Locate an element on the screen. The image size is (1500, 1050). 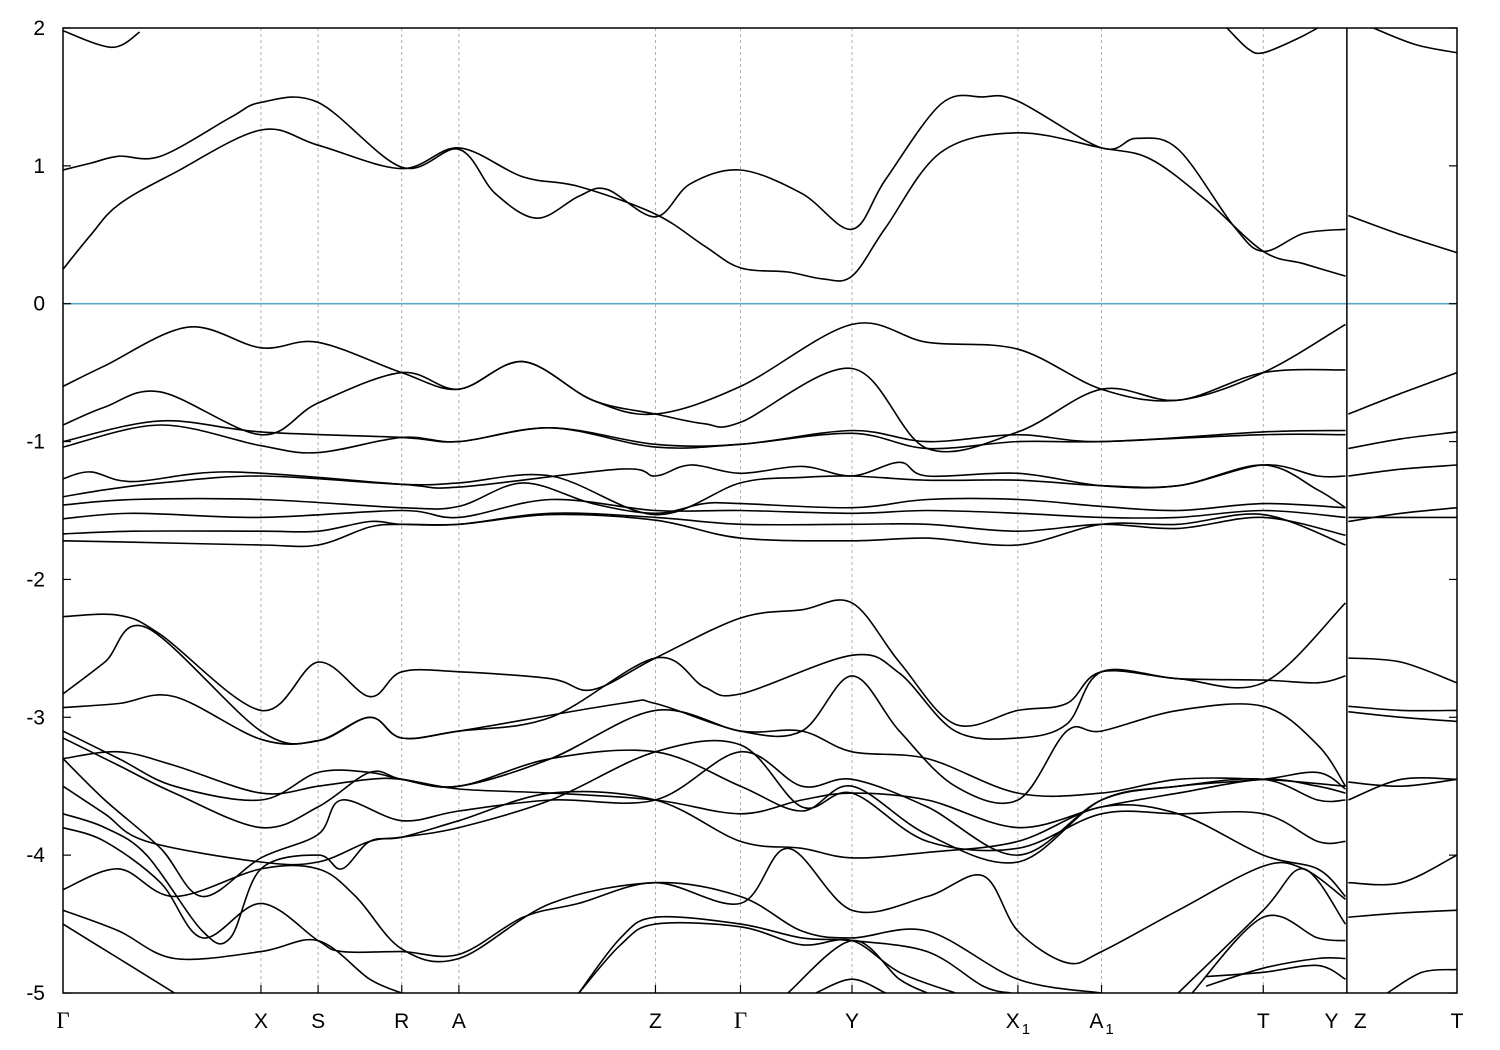
y-tick-label: -3 is located at coordinates (35, 717).